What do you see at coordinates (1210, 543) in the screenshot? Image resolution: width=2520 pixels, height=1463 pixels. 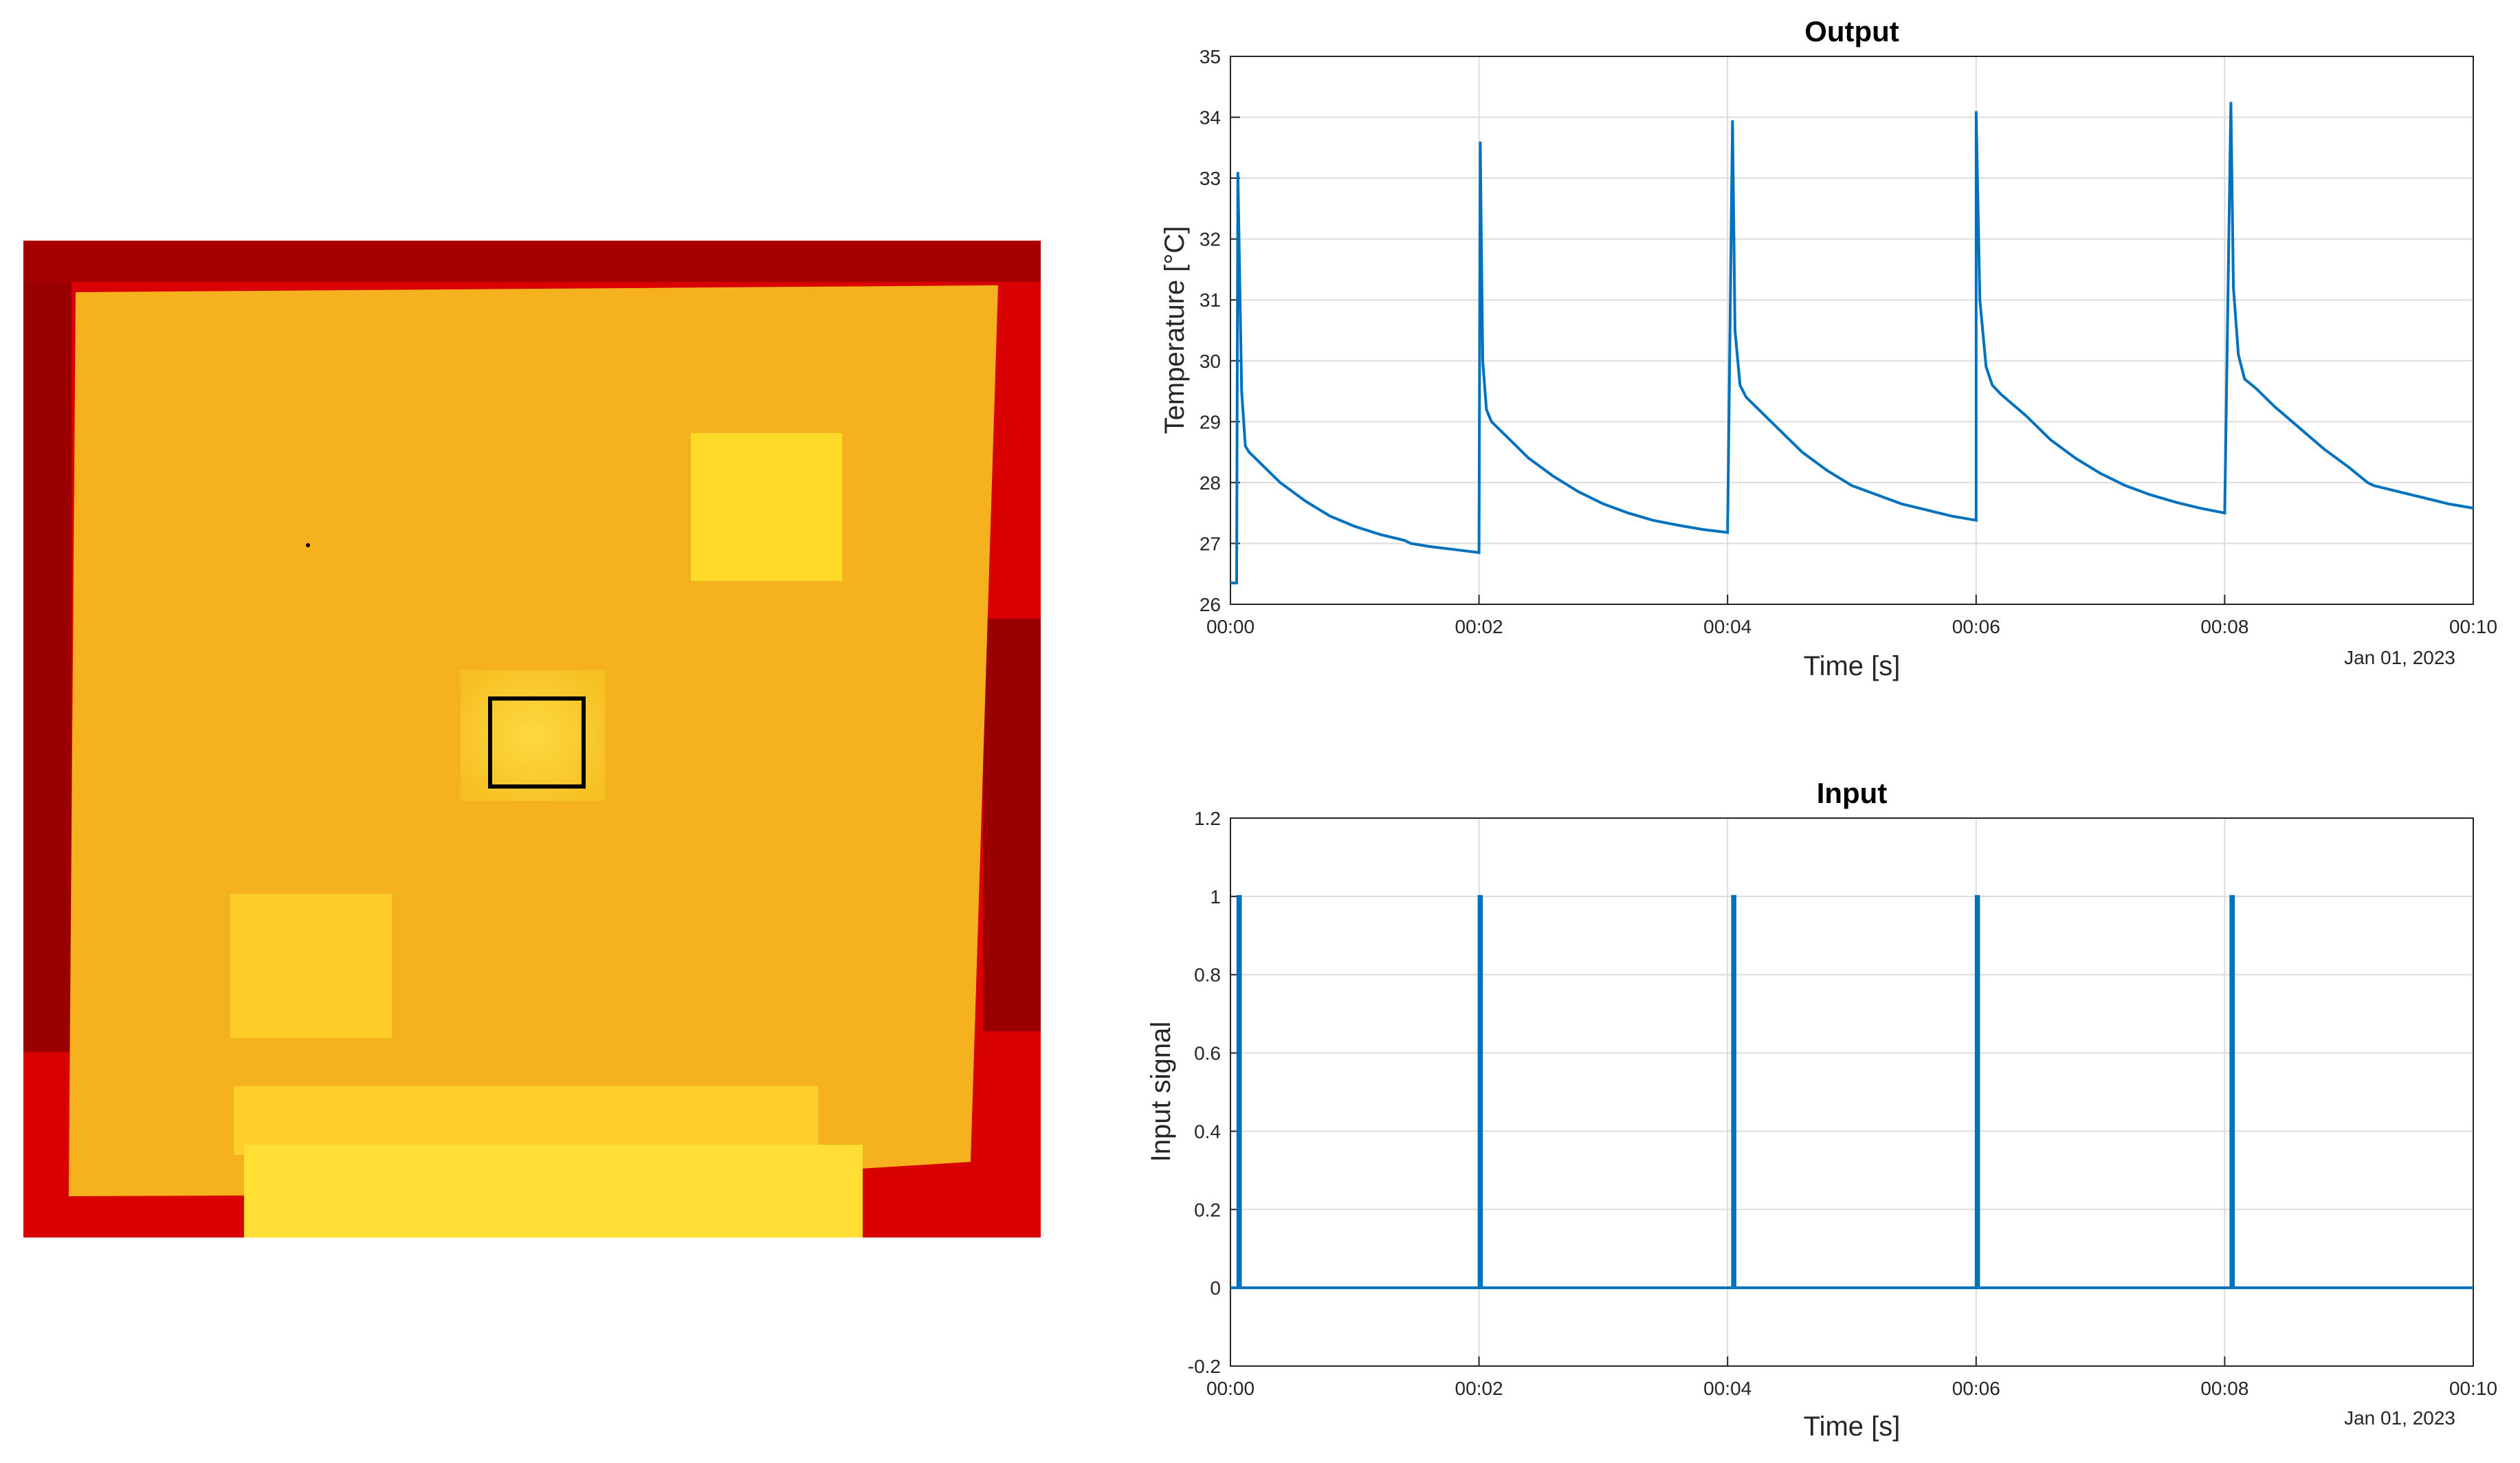 I see `output-y-tick-label: 27` at bounding box center [1210, 543].